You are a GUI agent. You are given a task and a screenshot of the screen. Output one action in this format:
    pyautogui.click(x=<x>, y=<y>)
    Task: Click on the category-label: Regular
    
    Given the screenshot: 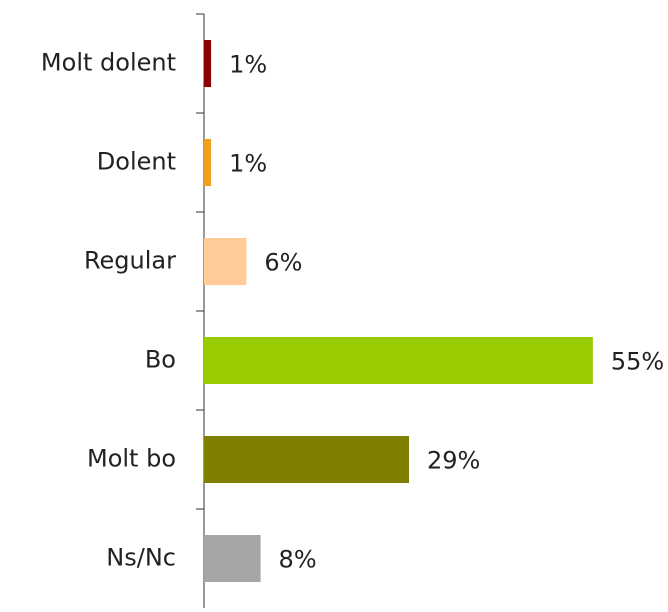 What is the action you would take?
    pyautogui.click(x=130, y=261)
    